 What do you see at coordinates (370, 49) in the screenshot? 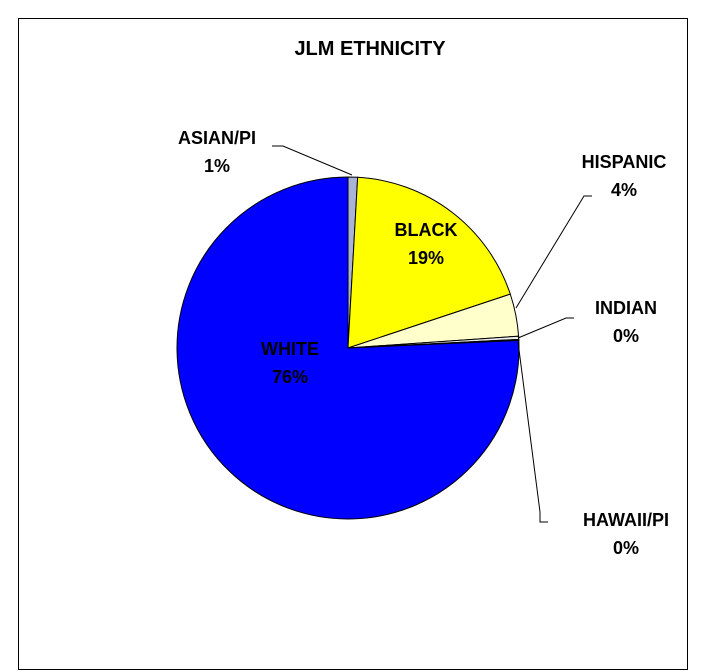
I see `chart-title: JLM ETHNICITY` at bounding box center [370, 49].